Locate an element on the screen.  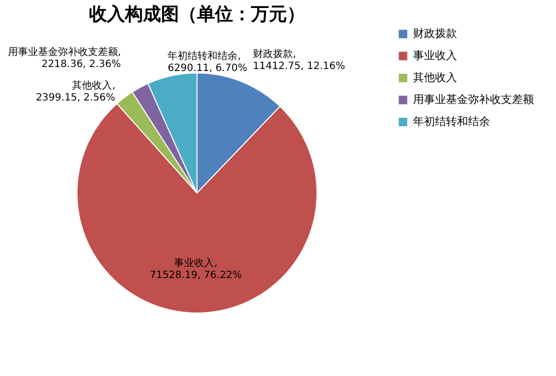
data-label: 其他收入, 2399.15, 2.56% is located at coordinates (76, 92).